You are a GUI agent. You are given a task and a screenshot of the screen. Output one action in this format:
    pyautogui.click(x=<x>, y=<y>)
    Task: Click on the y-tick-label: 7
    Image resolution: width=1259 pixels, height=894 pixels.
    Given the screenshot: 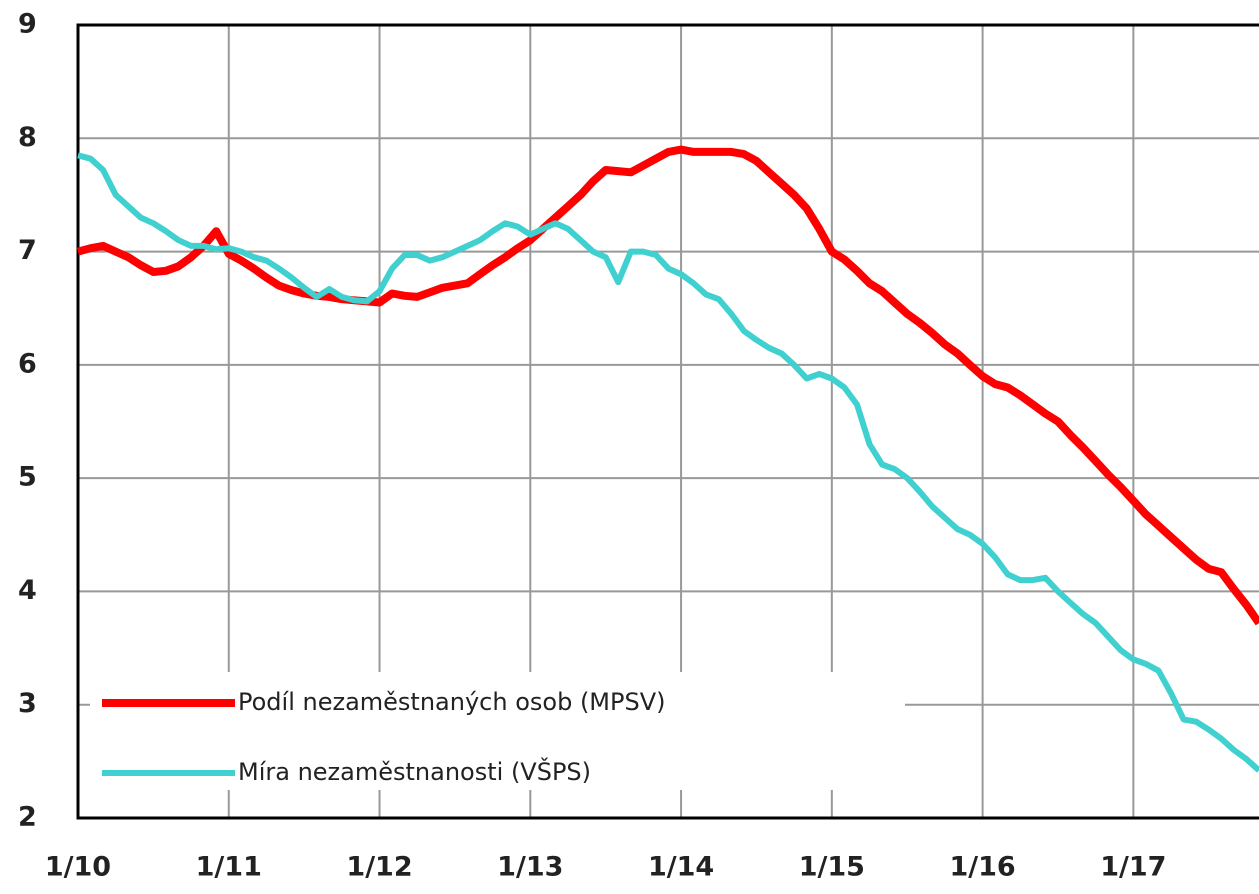 What is the action you would take?
    pyautogui.click(x=27, y=250)
    